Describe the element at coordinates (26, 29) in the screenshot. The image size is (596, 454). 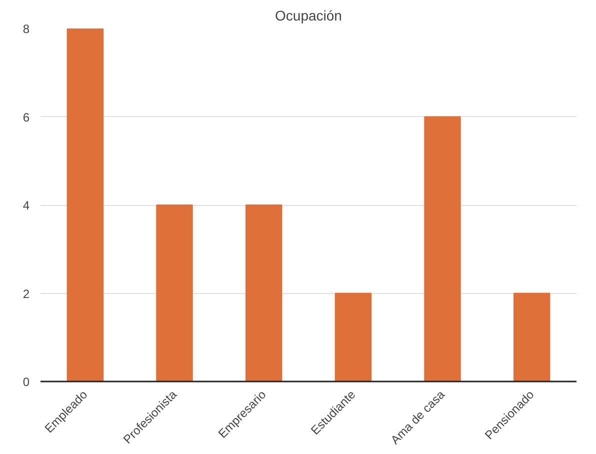
I see `y-tick-label: 8` at that location.